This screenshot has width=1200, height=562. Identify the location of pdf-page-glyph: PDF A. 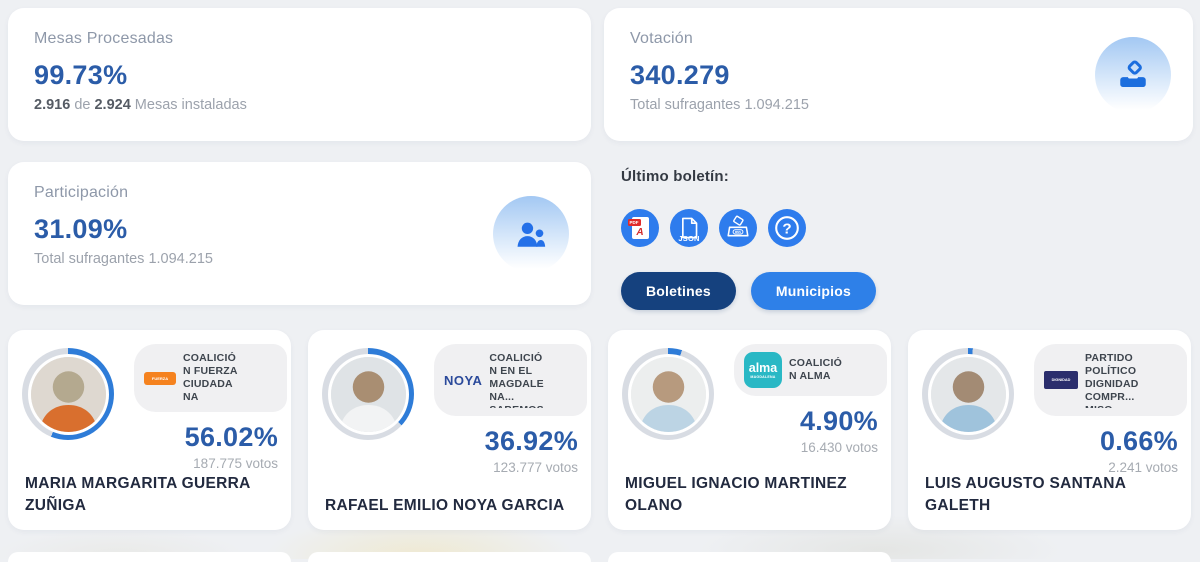
(638, 228).